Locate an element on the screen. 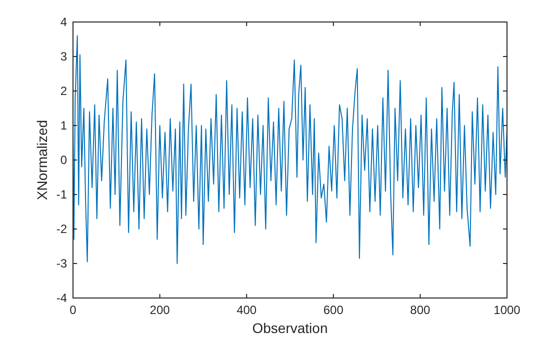 This screenshot has height=337, width=560. y-tick-label: 1 is located at coordinates (64, 125).